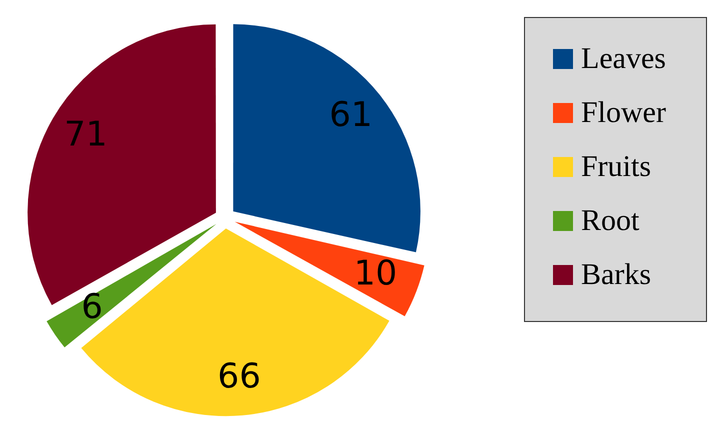 The image size is (709, 426). I want to click on data-label: 61, so click(350, 115).